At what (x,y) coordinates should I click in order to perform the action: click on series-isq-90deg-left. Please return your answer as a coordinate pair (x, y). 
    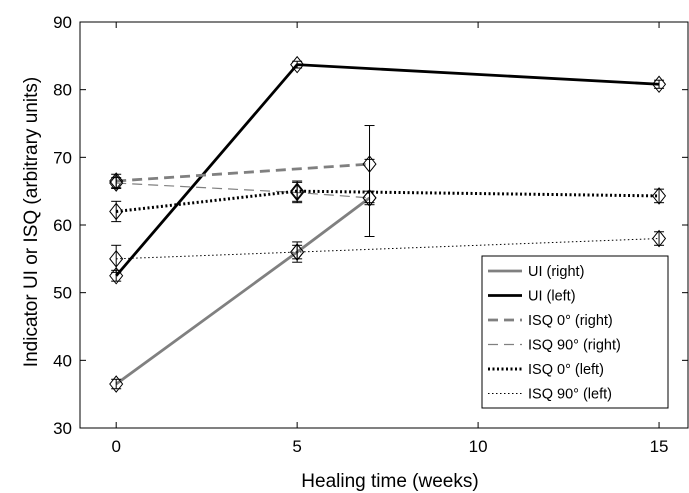
    Looking at the image, I should click on (388, 251).